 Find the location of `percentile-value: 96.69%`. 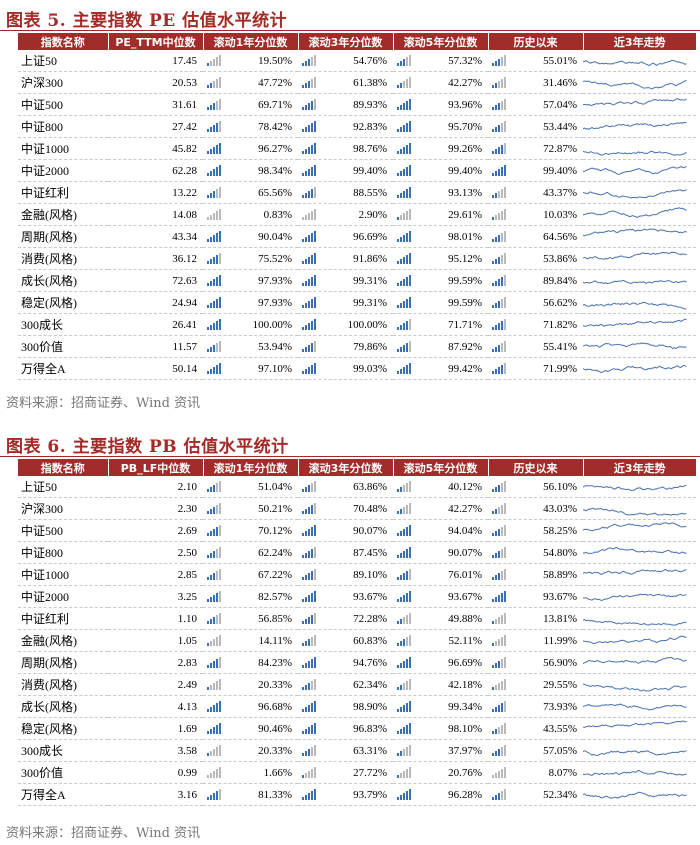

percentile-value: 96.69% is located at coordinates (465, 662).